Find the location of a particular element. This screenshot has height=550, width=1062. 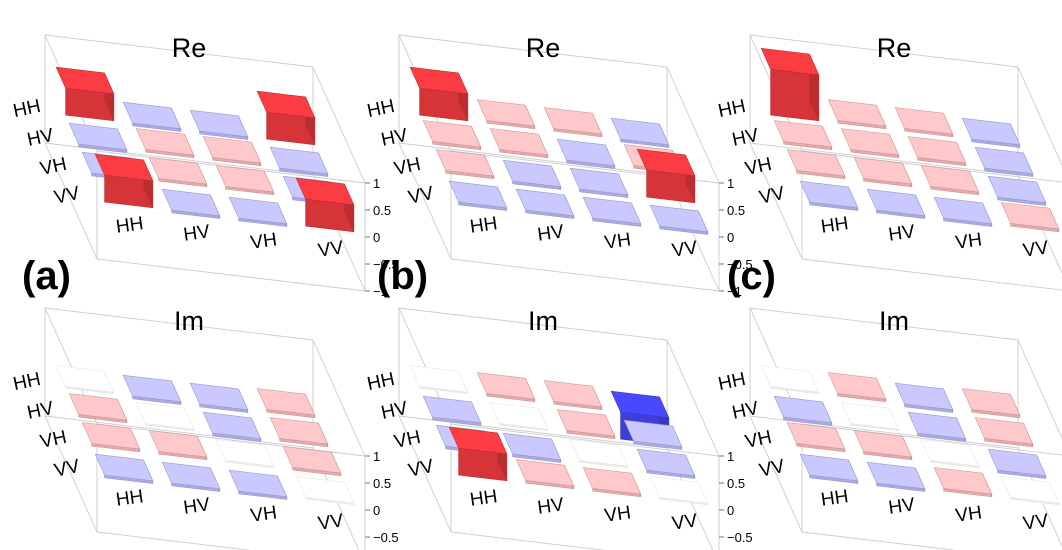

z-axis-ticks: 10.50−0.5−1 is located at coordinates (382, 497).